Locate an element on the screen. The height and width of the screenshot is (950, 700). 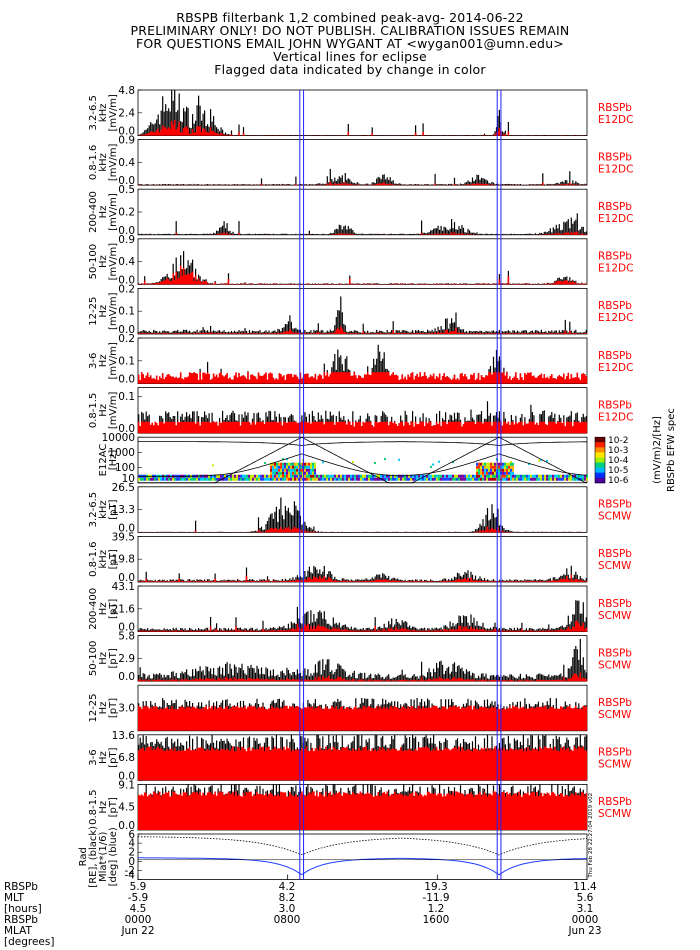
panel-e7 is located at coordinates (362, 410).